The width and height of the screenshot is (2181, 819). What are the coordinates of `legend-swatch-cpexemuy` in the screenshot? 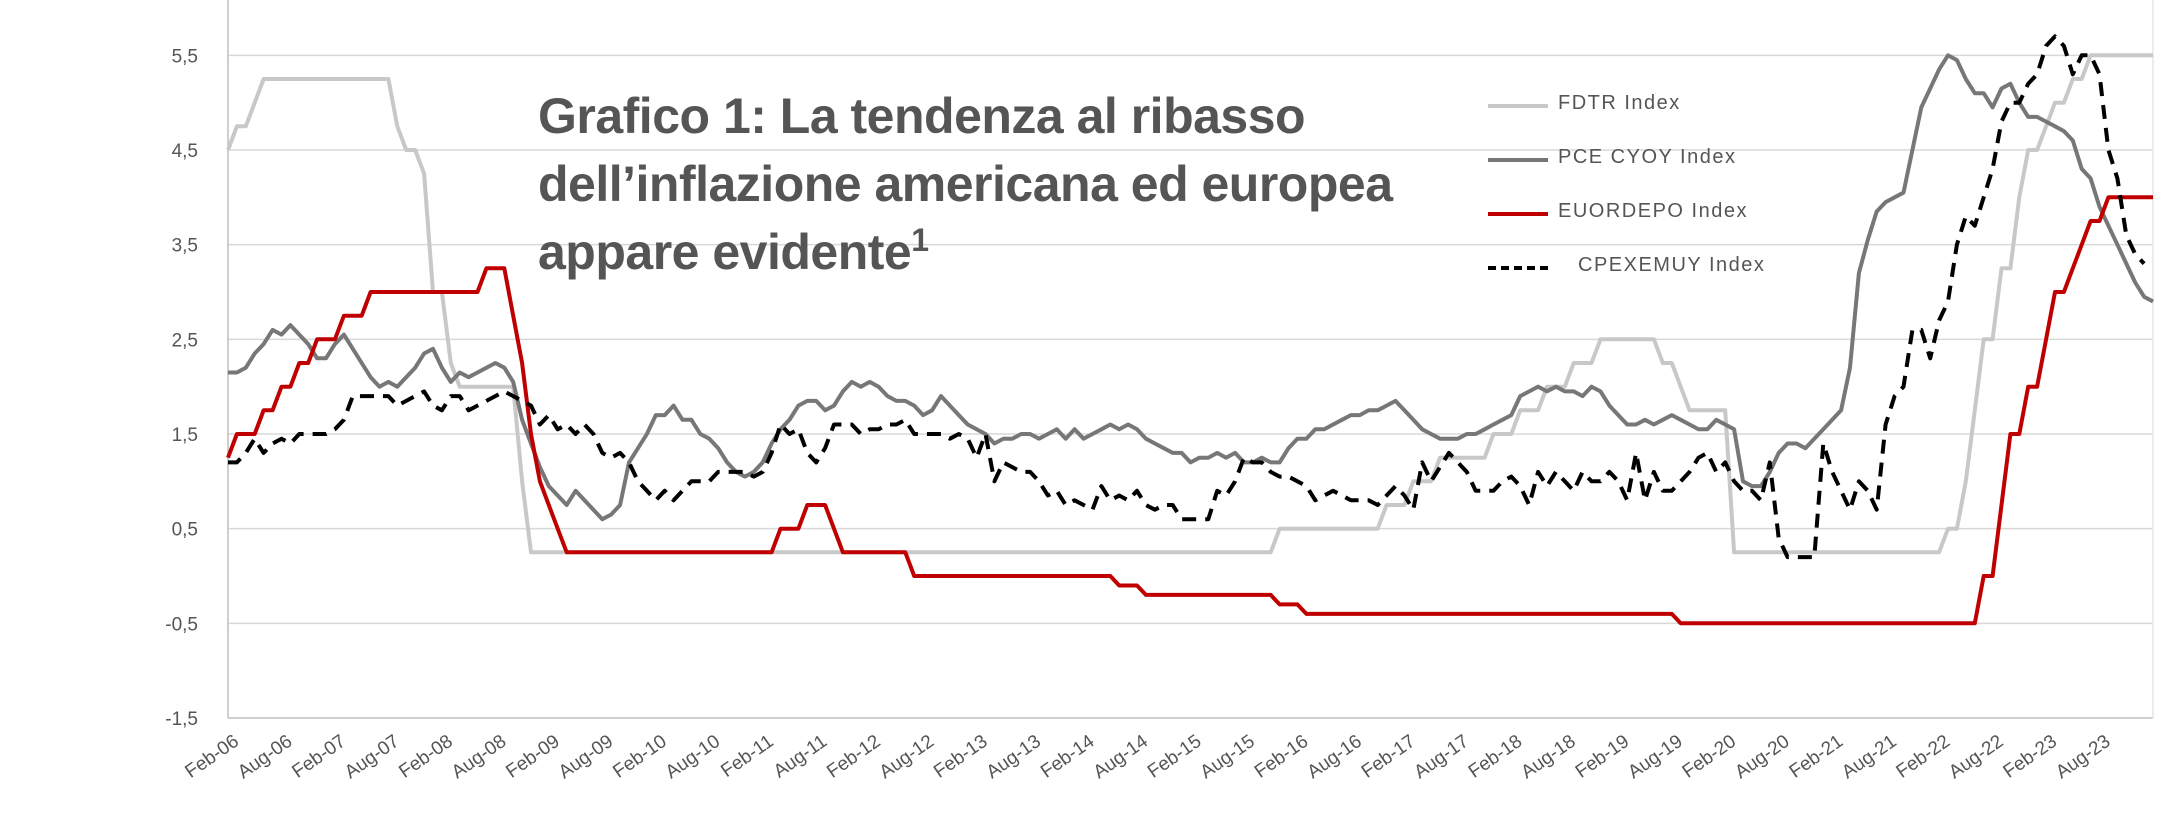 It's located at (1518, 268).